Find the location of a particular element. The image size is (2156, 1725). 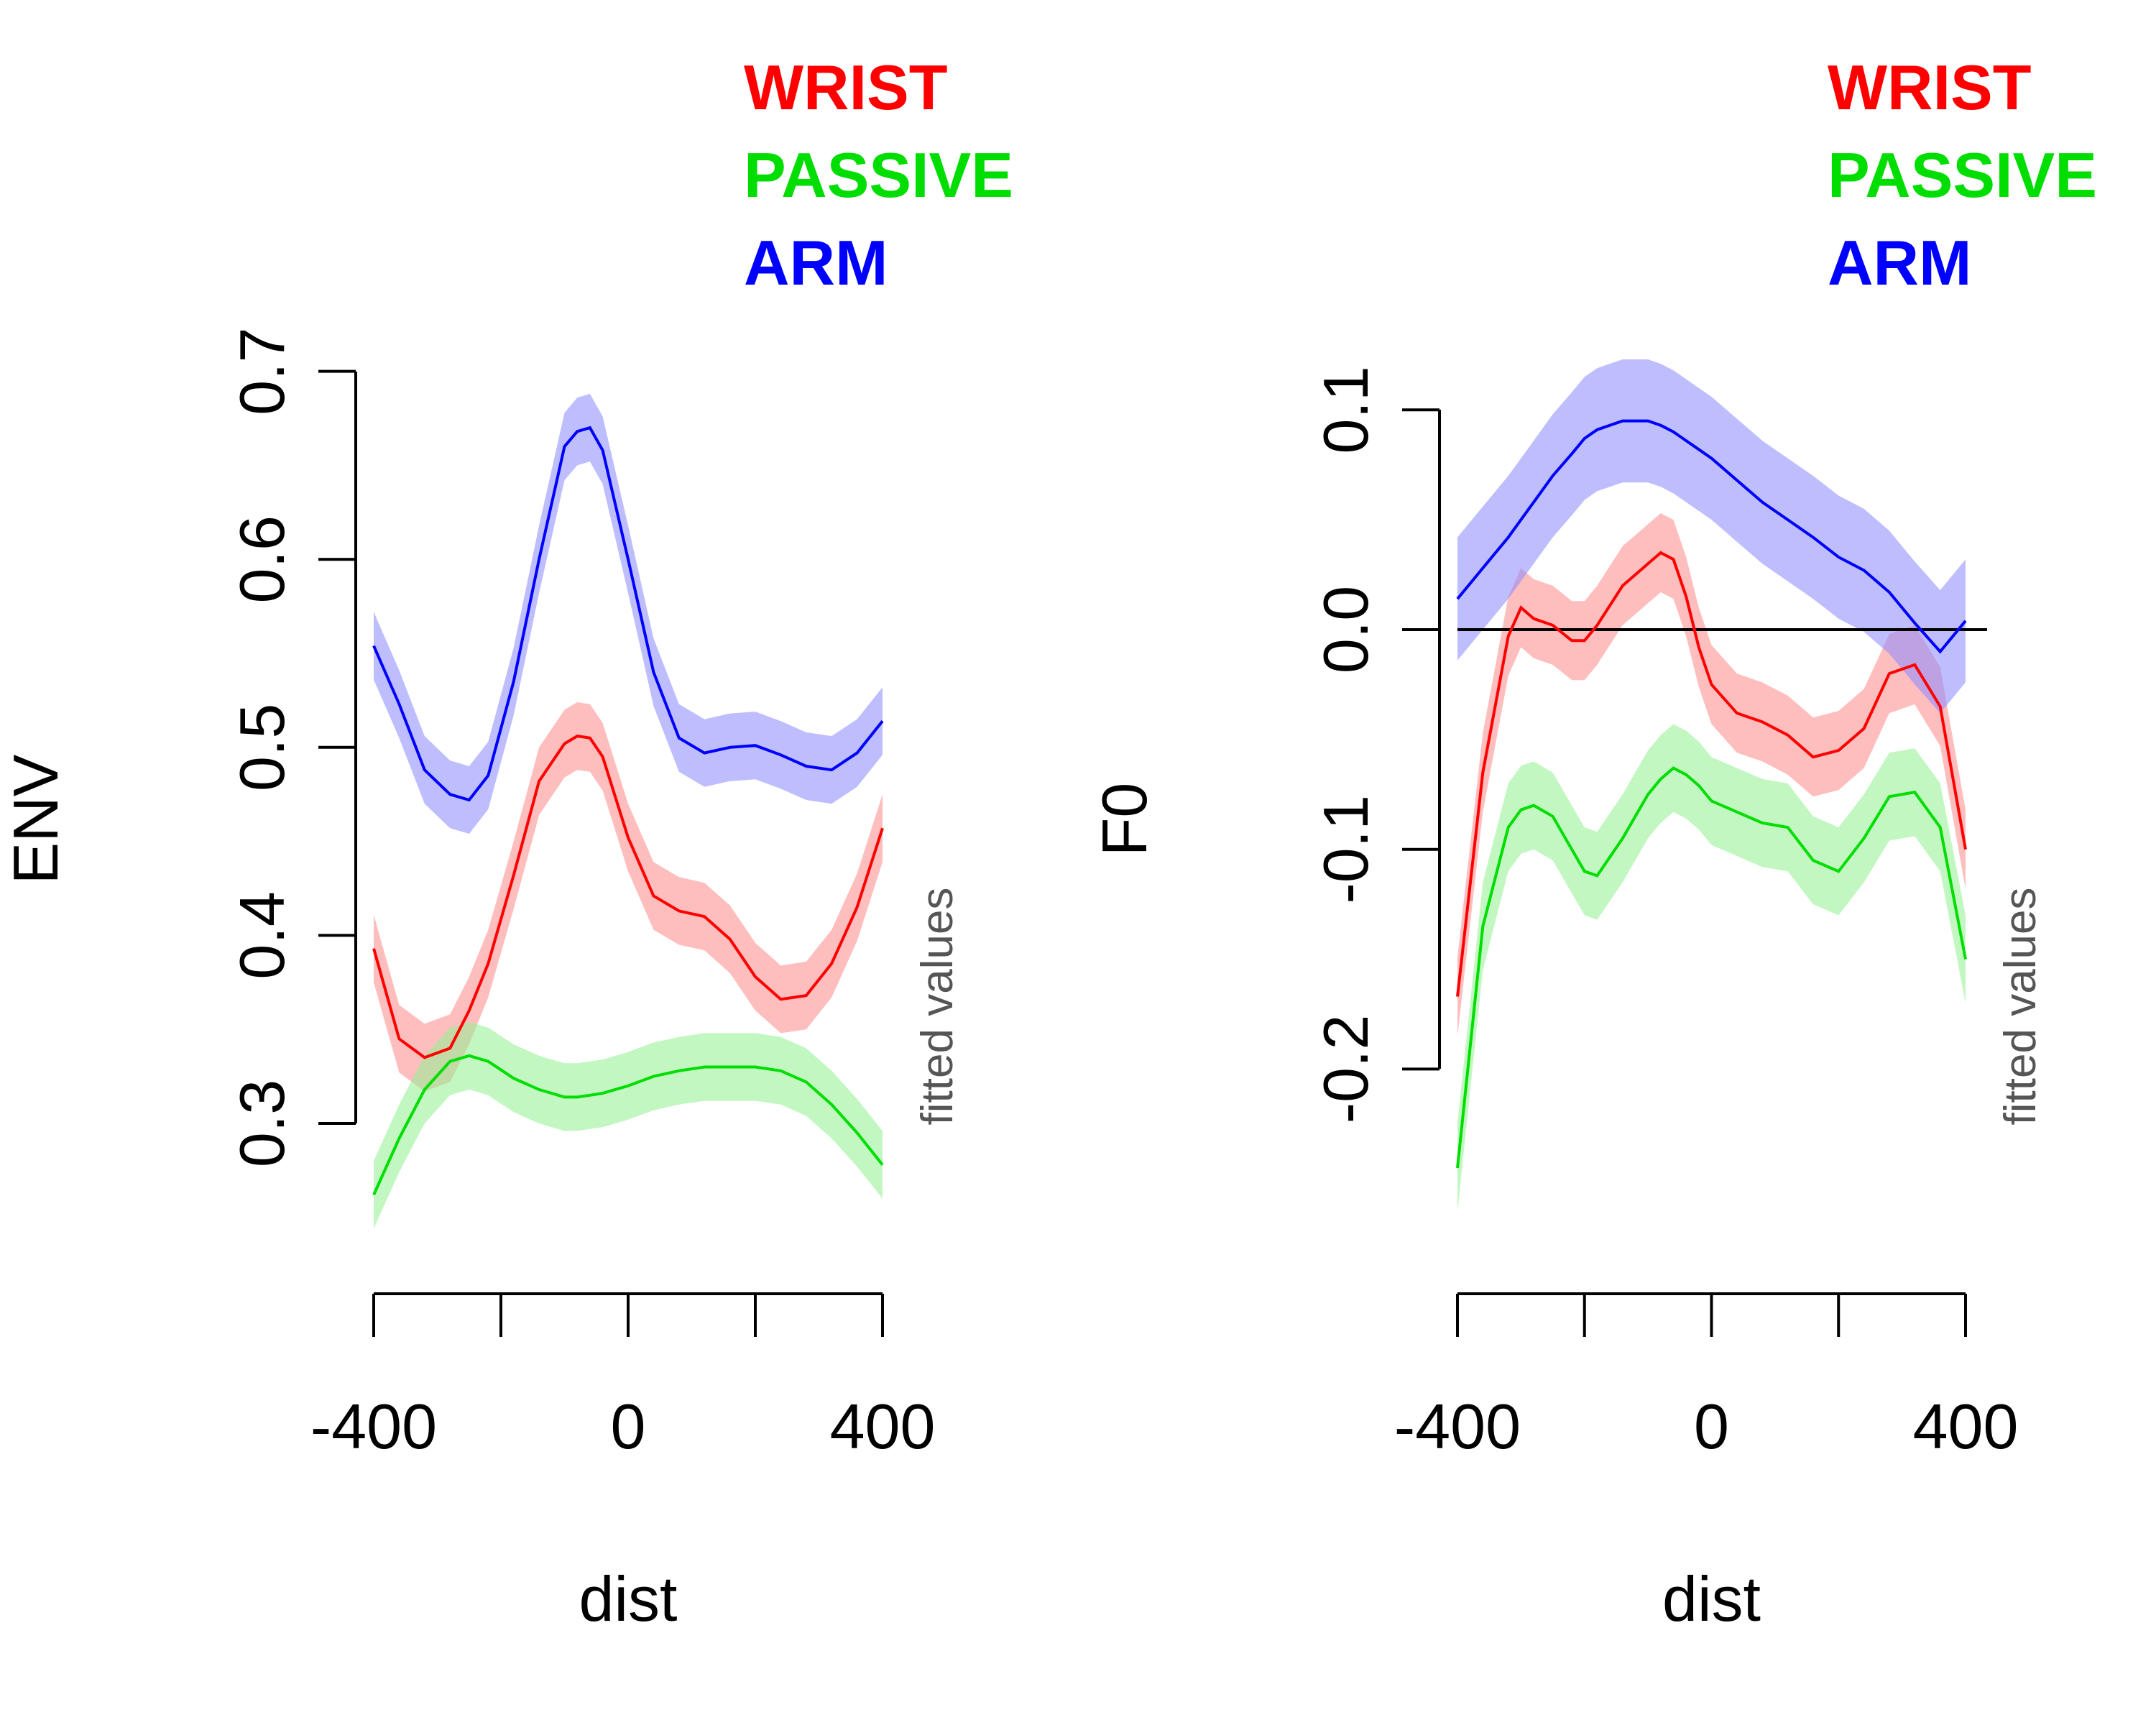

y-axis-title: ENV is located at coordinates (35, 819).